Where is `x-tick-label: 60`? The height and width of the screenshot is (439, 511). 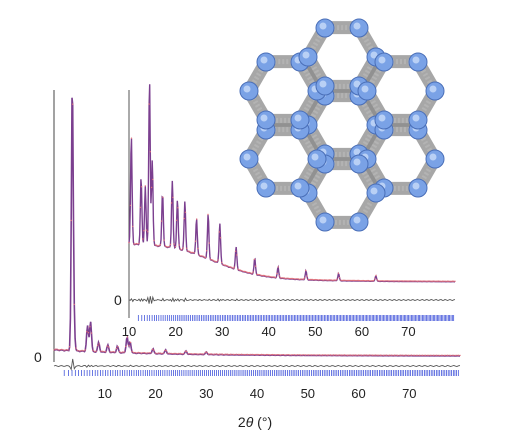
x-tick-label: 60 is located at coordinates (358, 393).